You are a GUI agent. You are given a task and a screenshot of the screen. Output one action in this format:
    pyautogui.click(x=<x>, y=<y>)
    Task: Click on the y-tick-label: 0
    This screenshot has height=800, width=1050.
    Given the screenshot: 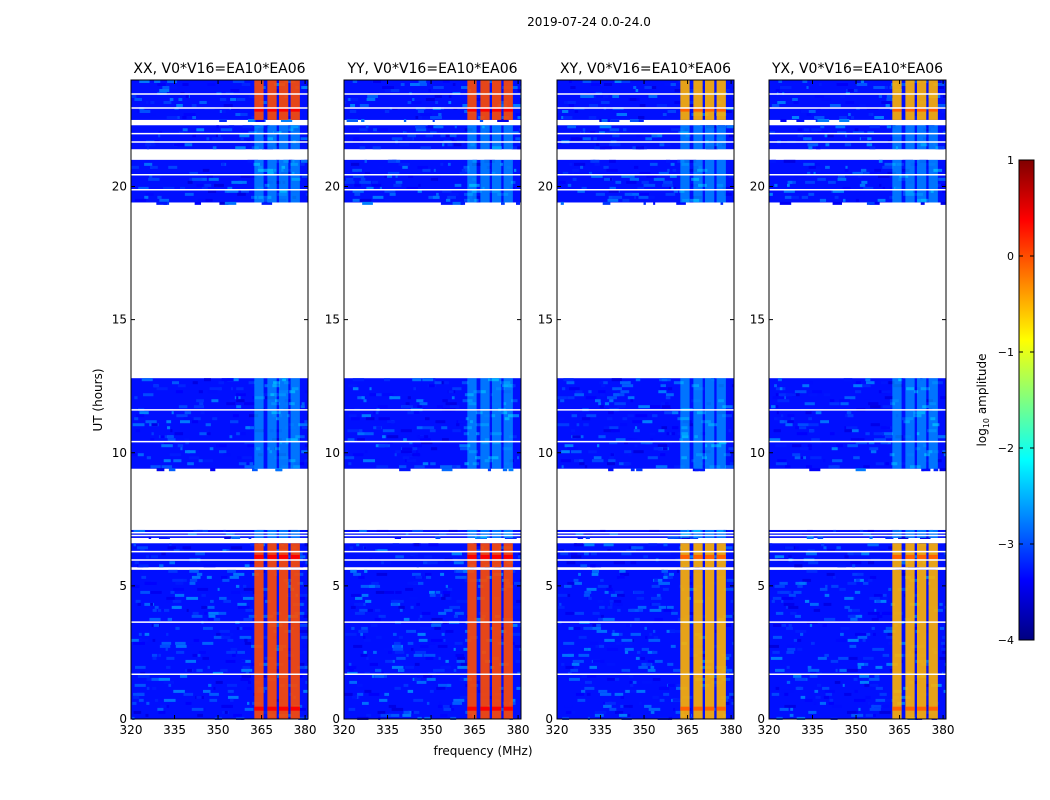 What is the action you would take?
    pyautogui.click(x=761, y=719)
    